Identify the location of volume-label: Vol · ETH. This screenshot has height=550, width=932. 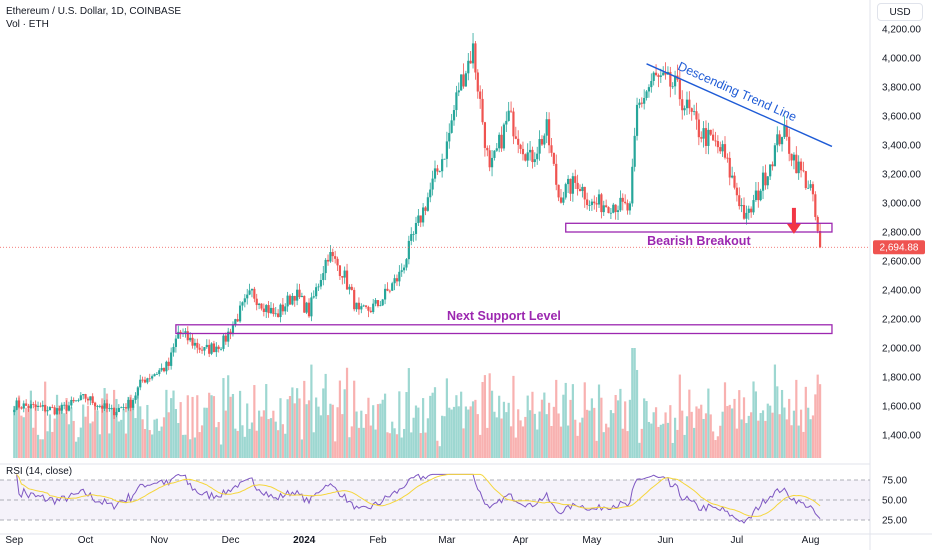
(27, 24).